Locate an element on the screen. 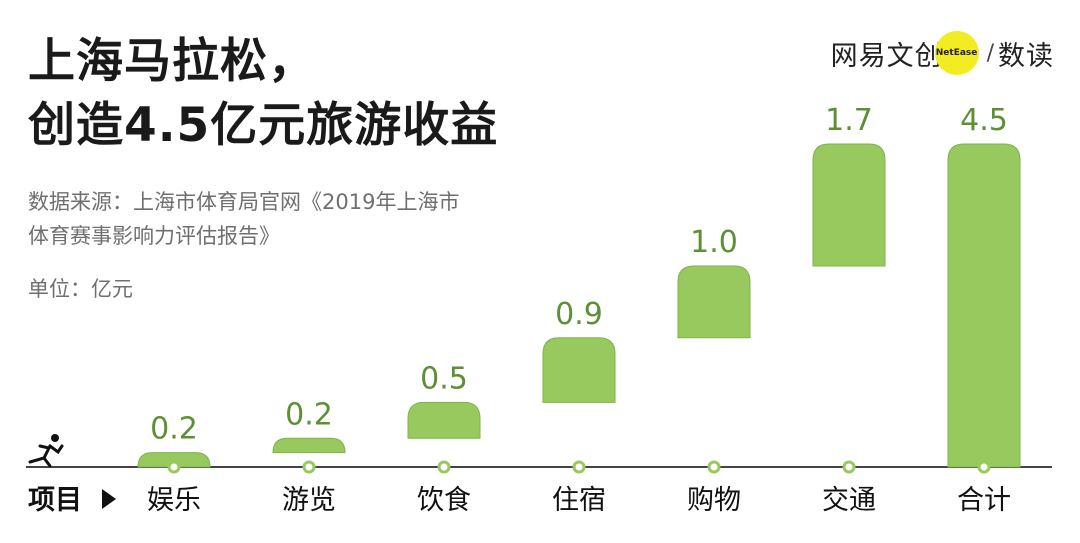 This screenshot has width=1080, height=543. unit-label: 单位：亿元 is located at coordinates (80, 289).